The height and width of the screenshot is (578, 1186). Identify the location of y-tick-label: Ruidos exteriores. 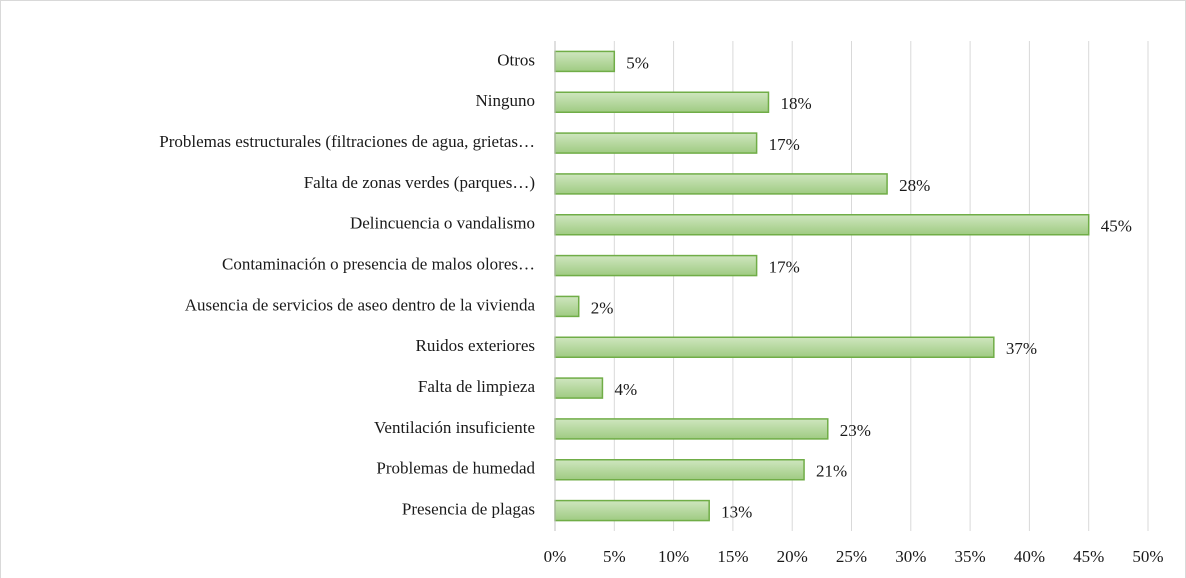
(475, 345).